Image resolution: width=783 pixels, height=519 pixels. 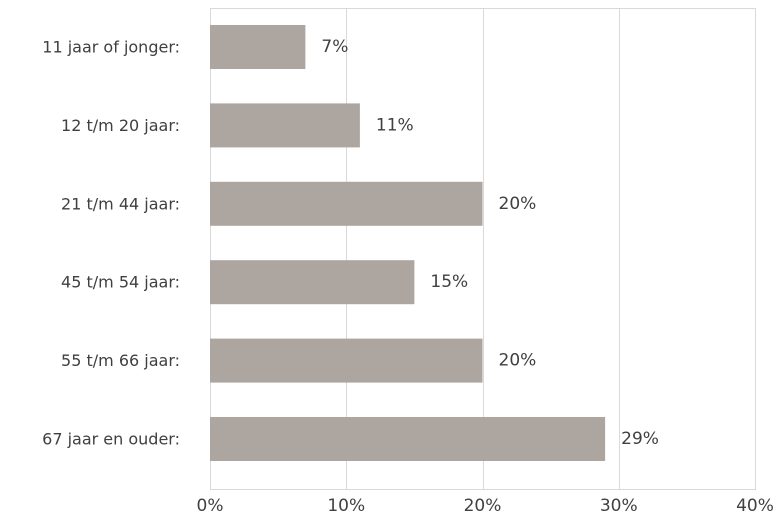 What do you see at coordinates (120, 282) in the screenshot?
I see `category-label-3: 45 t/m 54 jaar:` at bounding box center [120, 282].